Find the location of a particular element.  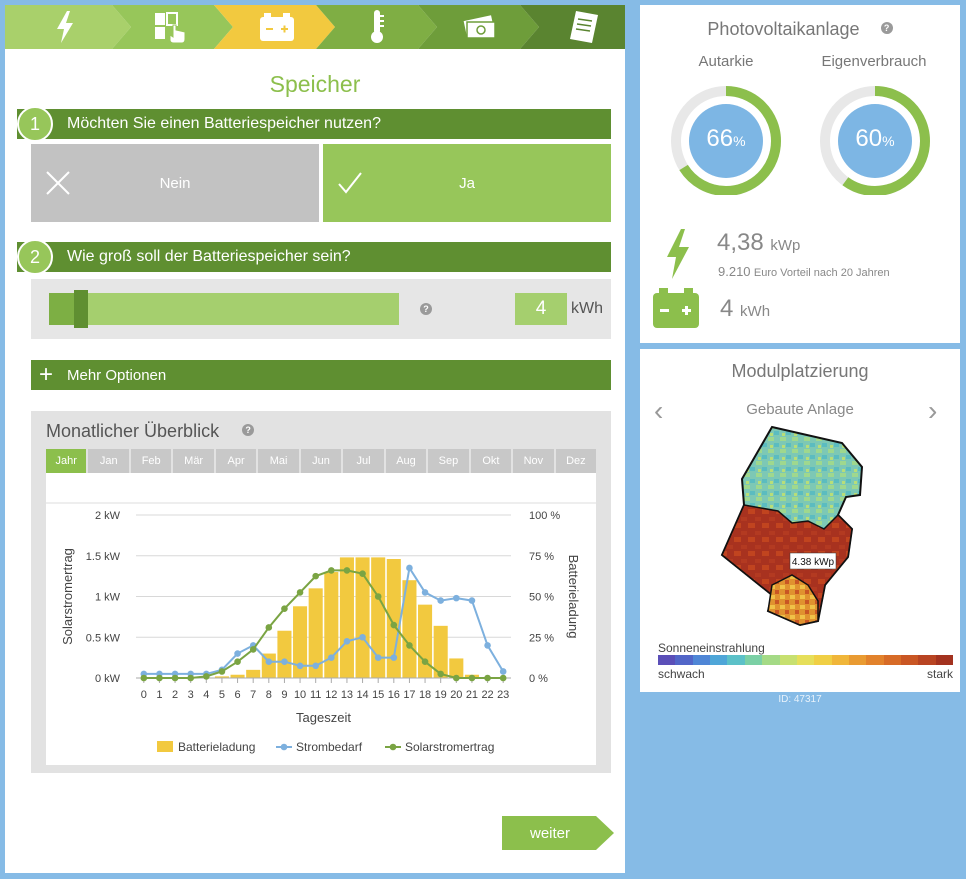

pv-title-text: Photovoltaikanlage is located at coordinates (783, 29).